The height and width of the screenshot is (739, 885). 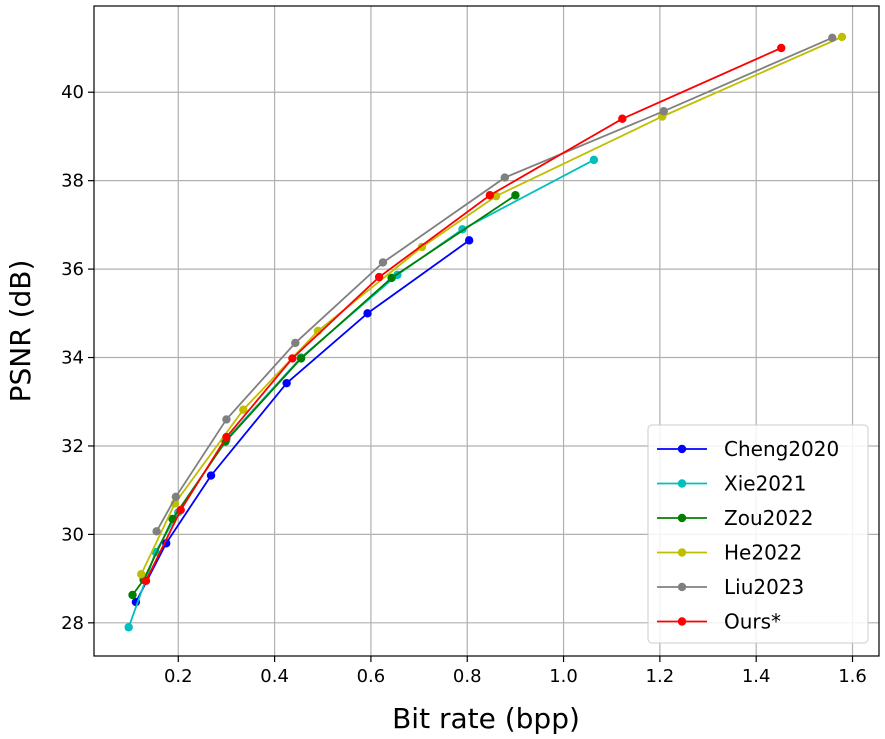 I want to click on legend-label: Ours*, so click(x=752, y=622).